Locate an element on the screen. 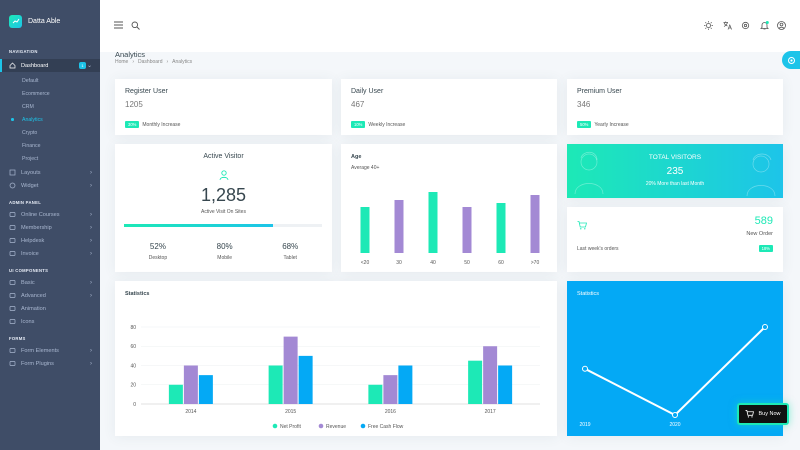 The image size is (800, 450). card-title: Daily User is located at coordinates (367, 91).